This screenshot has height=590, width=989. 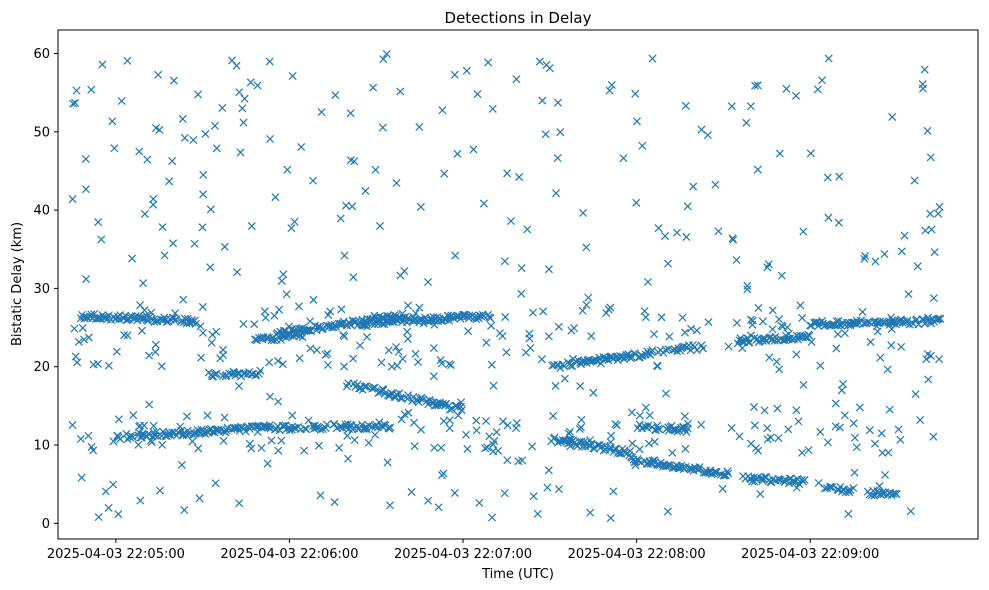 What do you see at coordinates (41, 54) in the screenshot?
I see `y-tick-label: 60` at bounding box center [41, 54].